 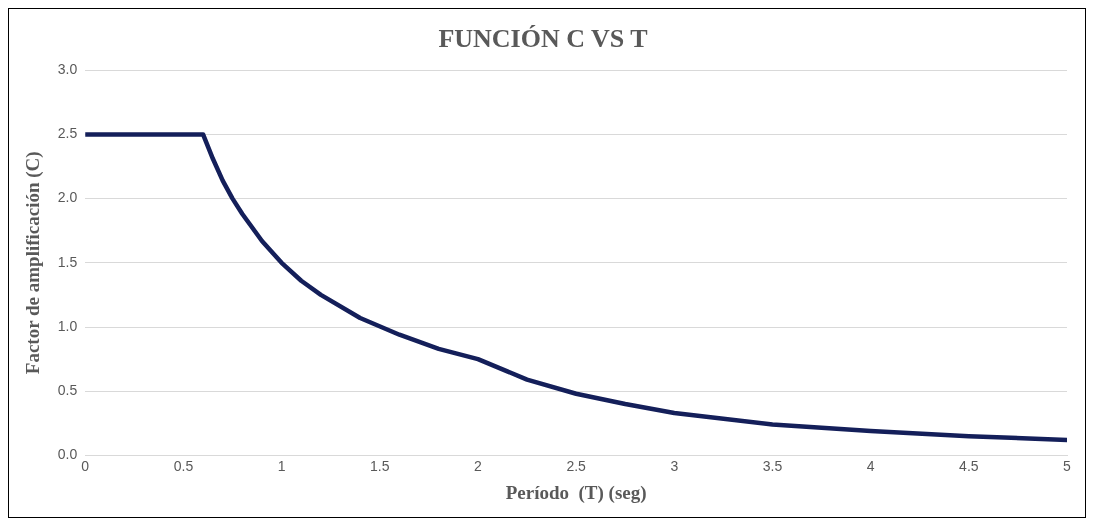 I want to click on x-tick-label: 4.5, so click(x=969, y=465).